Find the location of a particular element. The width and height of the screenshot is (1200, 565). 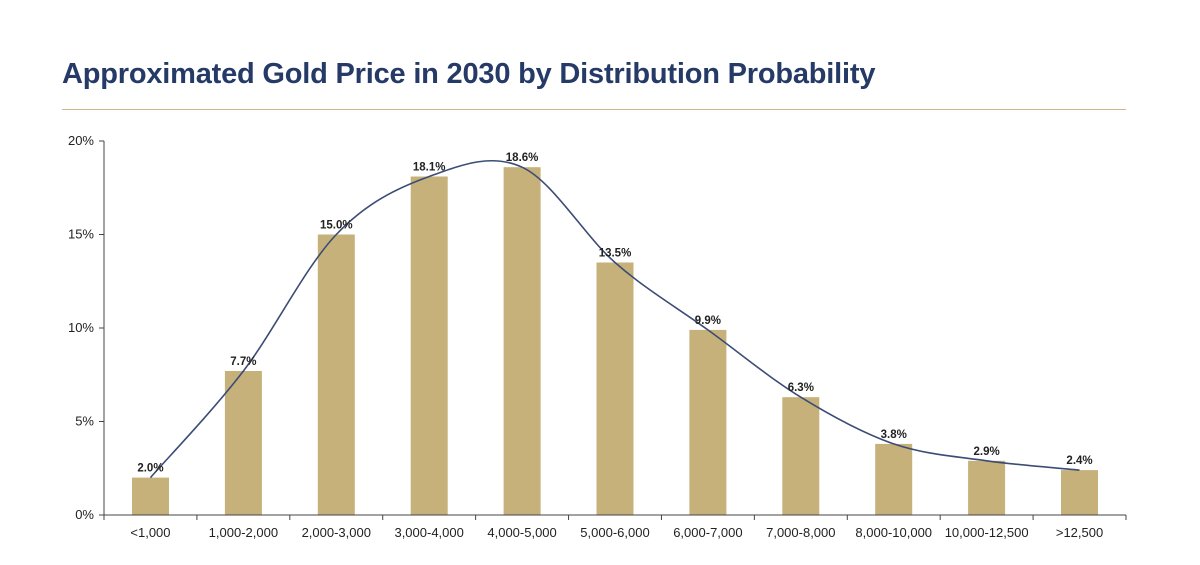

y-tick-label-2: 10% is located at coordinates (81, 327).